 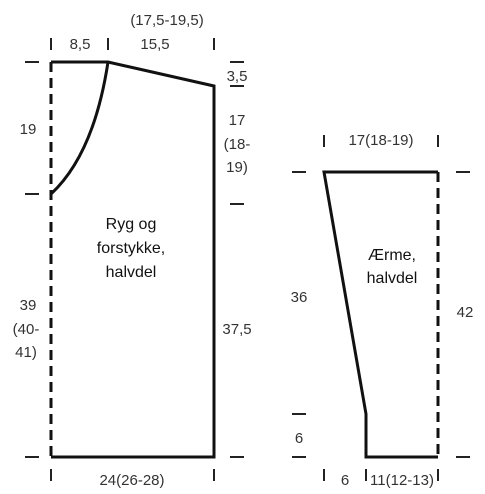 I want to click on body-bottom-ticks, so click(x=132, y=475).